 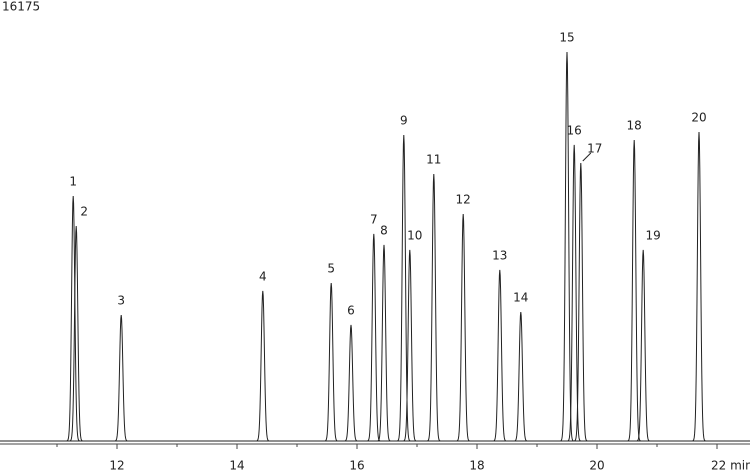 What do you see at coordinates (414, 235) in the screenshot?
I see `peak-label: 10` at bounding box center [414, 235].